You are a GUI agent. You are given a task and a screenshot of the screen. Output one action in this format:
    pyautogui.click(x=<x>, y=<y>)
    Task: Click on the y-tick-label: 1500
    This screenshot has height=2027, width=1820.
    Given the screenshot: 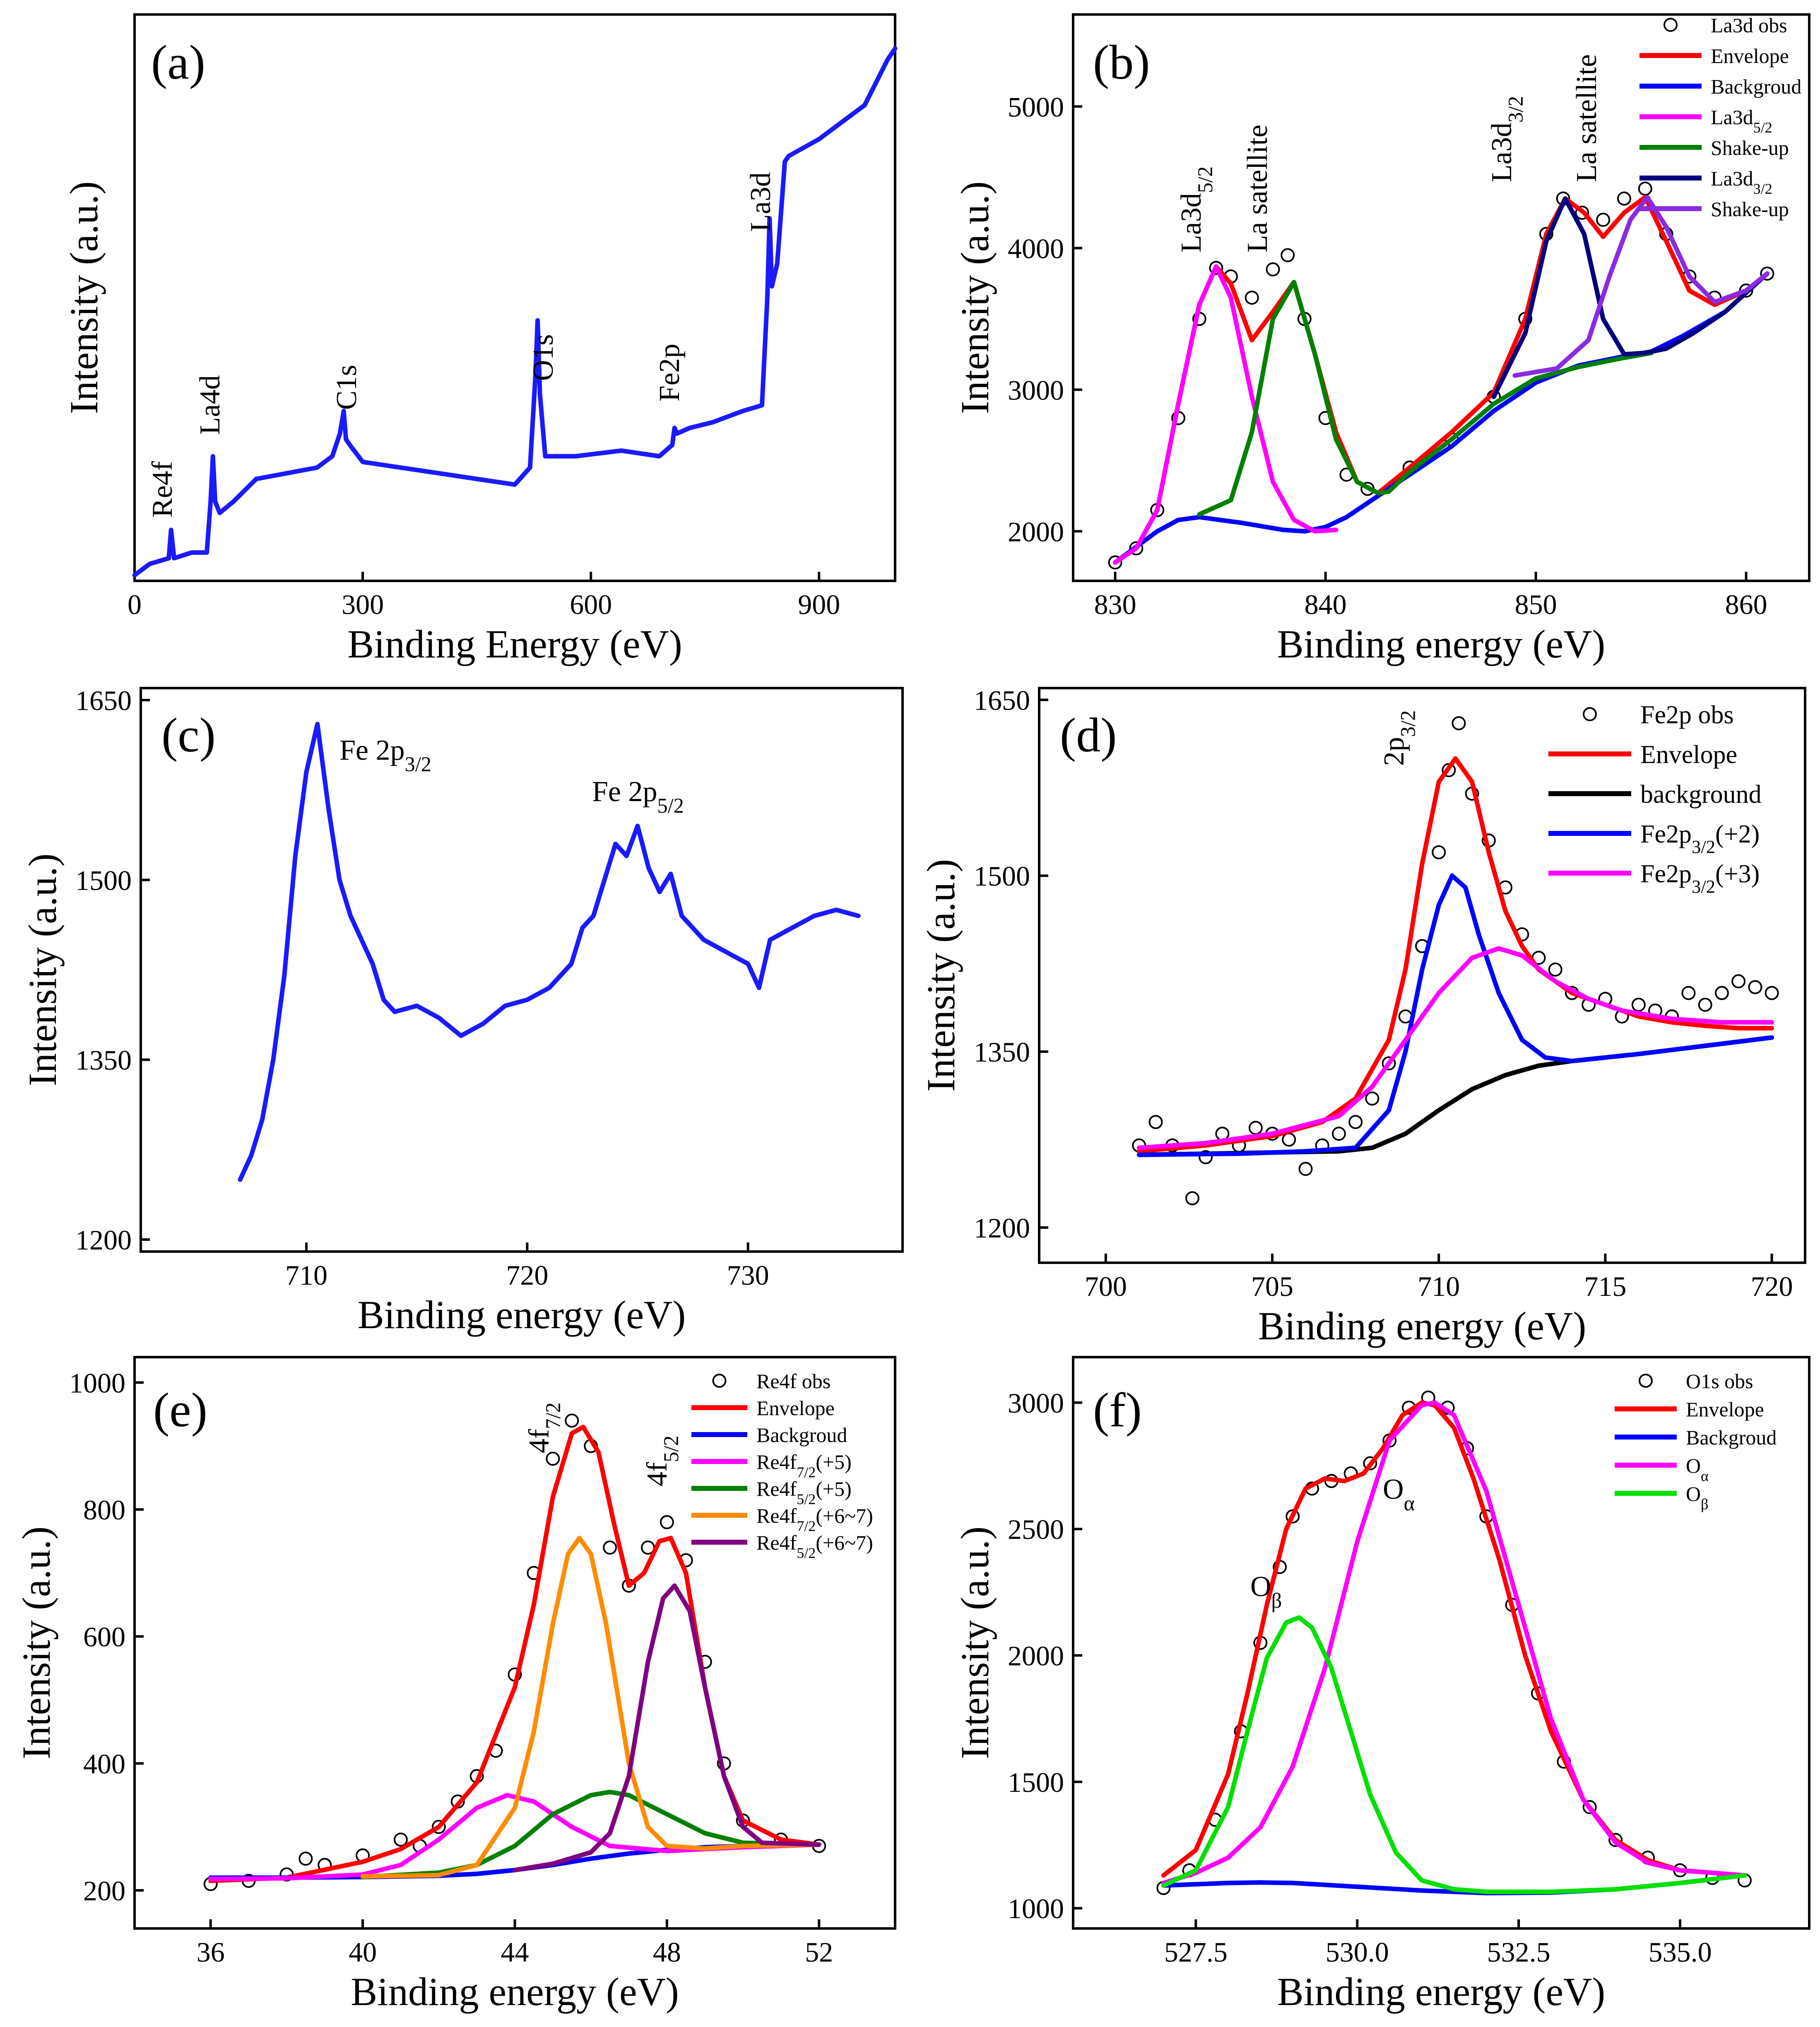 What is the action you would take?
    pyautogui.click(x=1002, y=876)
    